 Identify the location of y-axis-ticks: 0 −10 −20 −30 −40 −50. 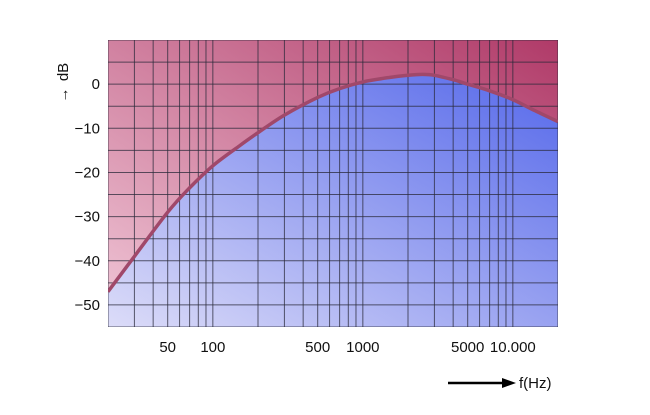
(87, 195).